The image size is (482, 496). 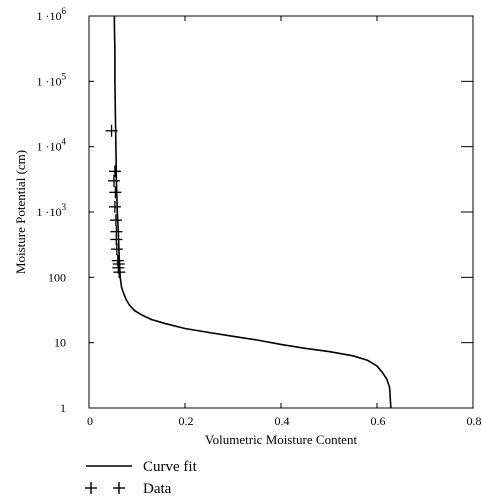 I want to click on y-tick-label: 1 ·10⁵, so click(x=52, y=79).